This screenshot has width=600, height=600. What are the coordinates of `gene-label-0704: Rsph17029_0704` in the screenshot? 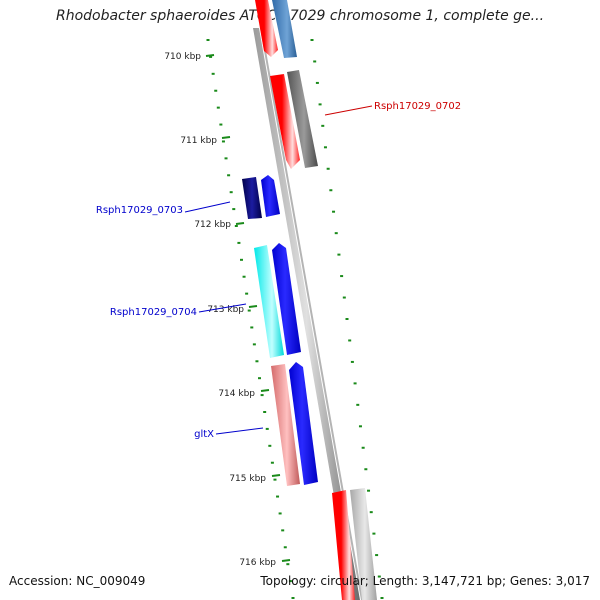 It's located at (153, 312).